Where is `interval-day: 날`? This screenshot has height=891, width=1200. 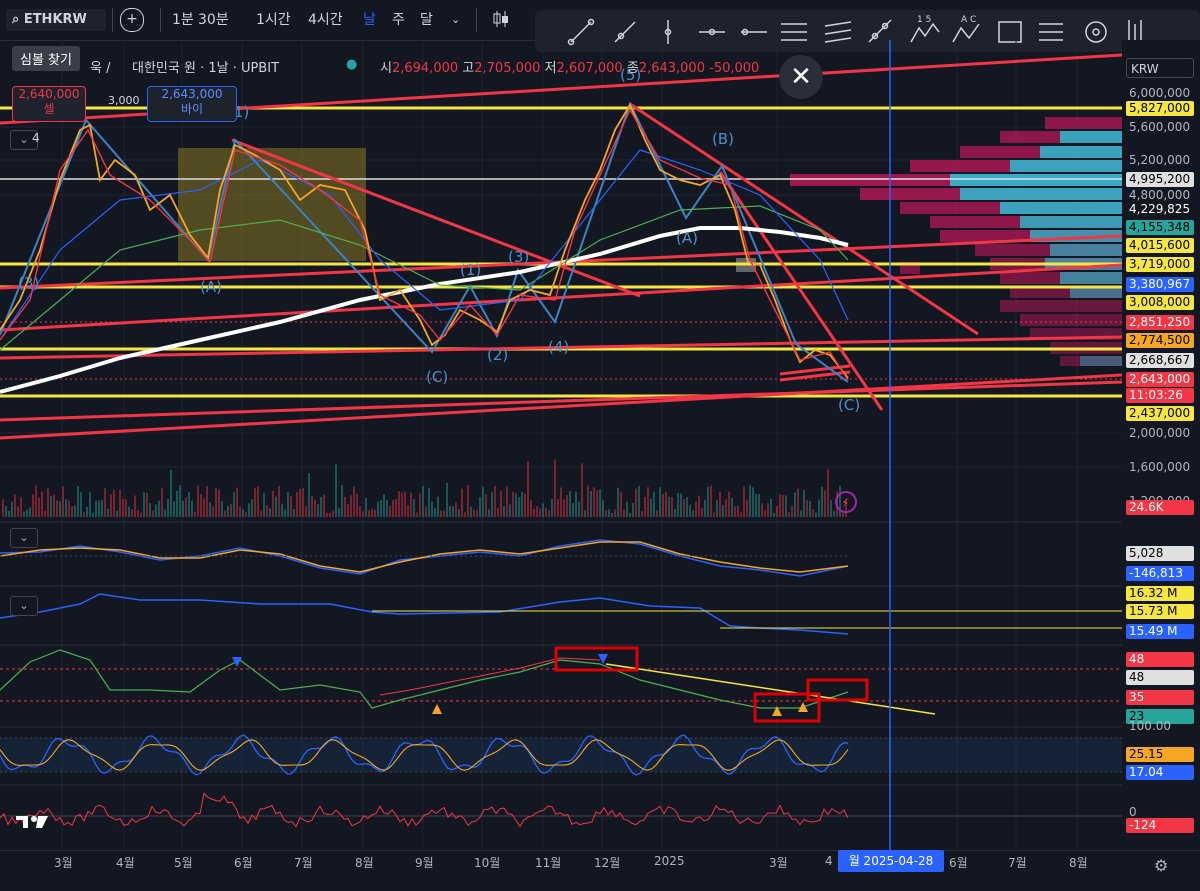
interval-day: 날 is located at coordinates (369, 20).